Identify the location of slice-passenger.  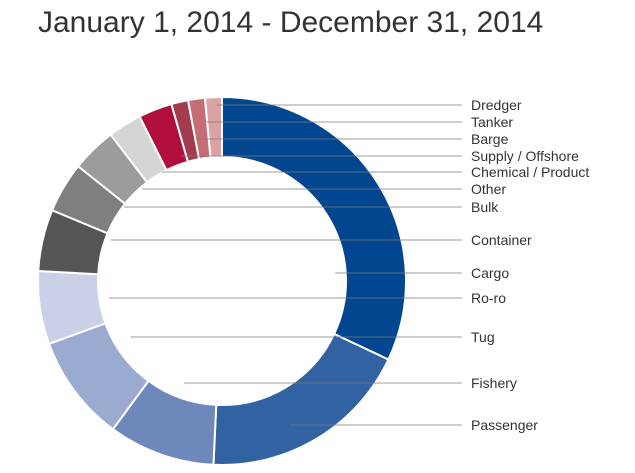
(301, 399).